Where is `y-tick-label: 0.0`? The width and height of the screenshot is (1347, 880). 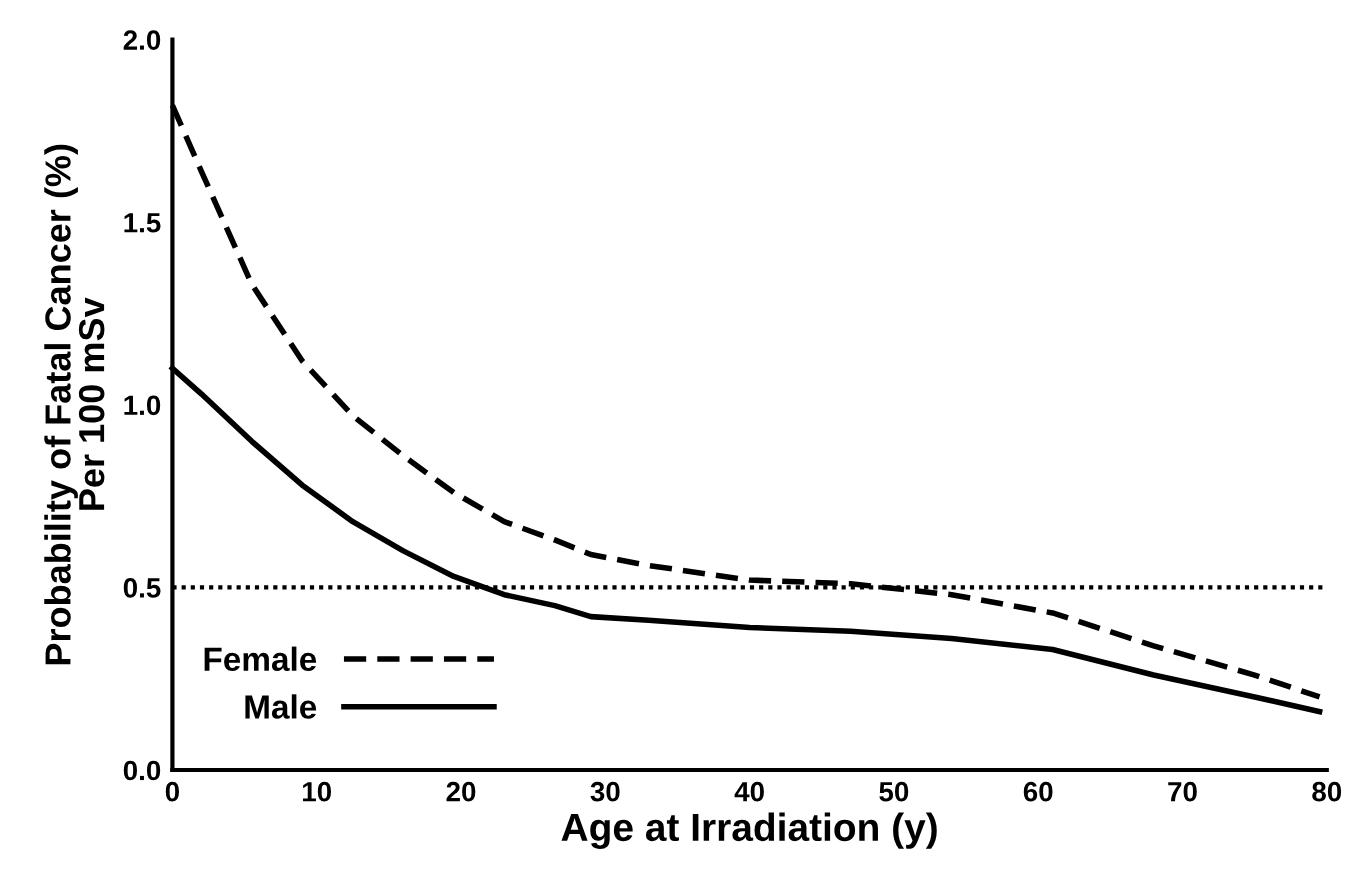 y-tick-label: 0.0 is located at coordinates (142, 770).